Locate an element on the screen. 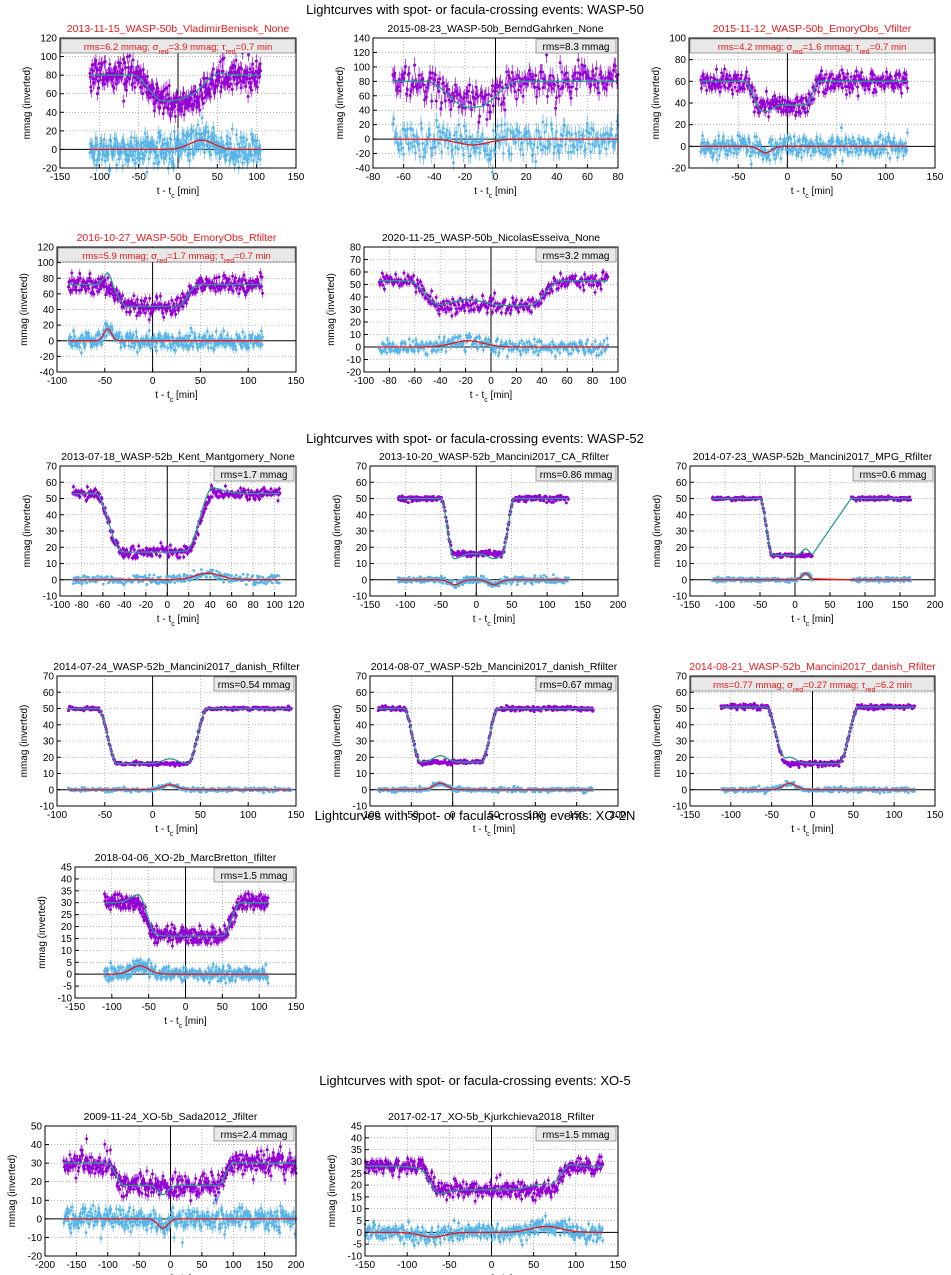  x-tick-label: 100 is located at coordinates (885, 177).